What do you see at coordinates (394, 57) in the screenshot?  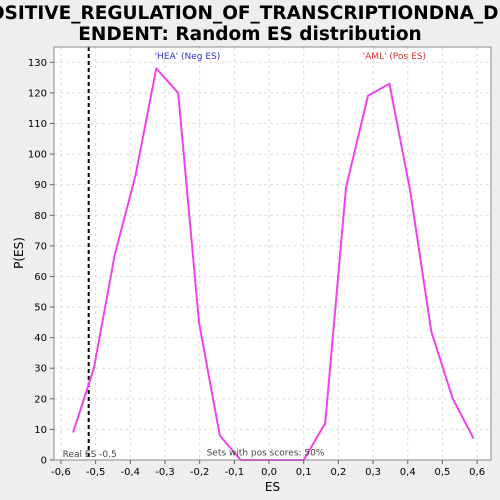 I see `annotation-label: 'AML' (Pos ES)` at bounding box center [394, 57].